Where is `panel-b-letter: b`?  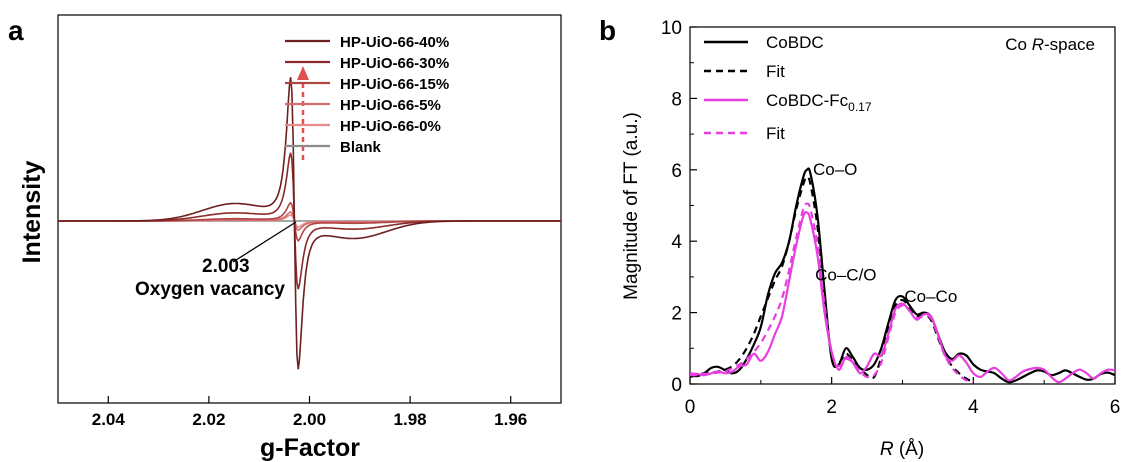 panel-b-letter: b is located at coordinates (607, 30).